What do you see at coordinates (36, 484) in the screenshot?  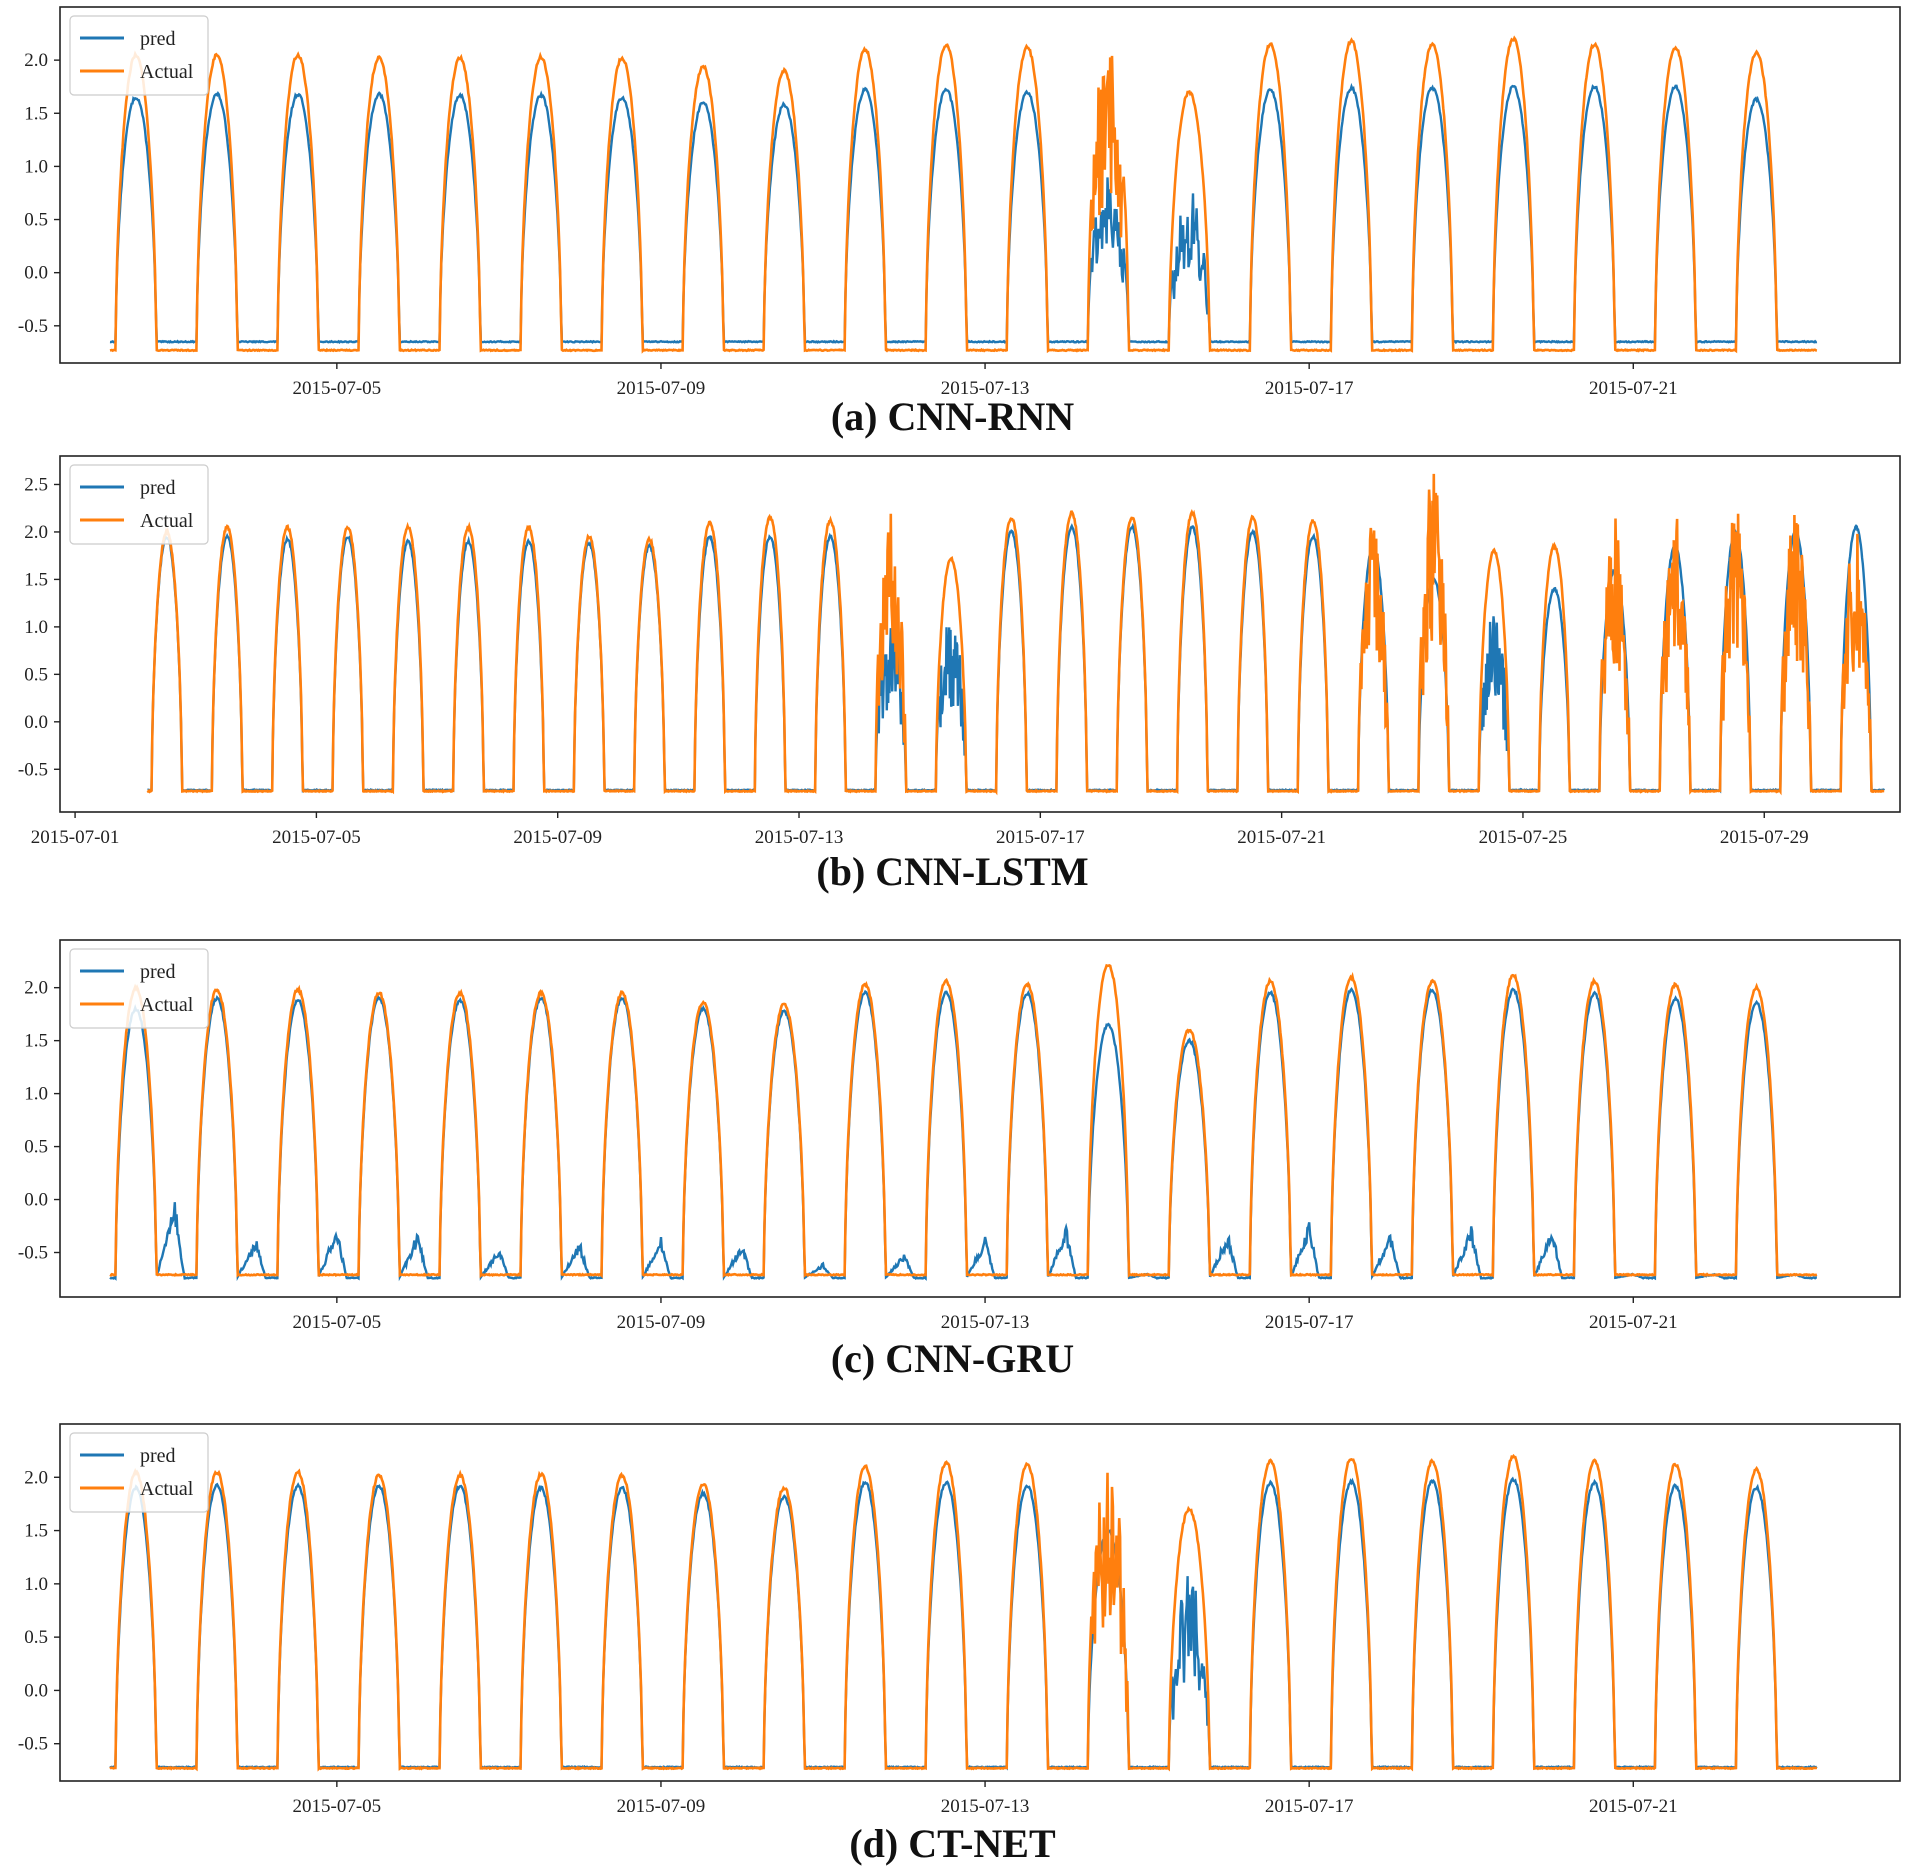 I see `y-tick-label: 2.5` at bounding box center [36, 484].